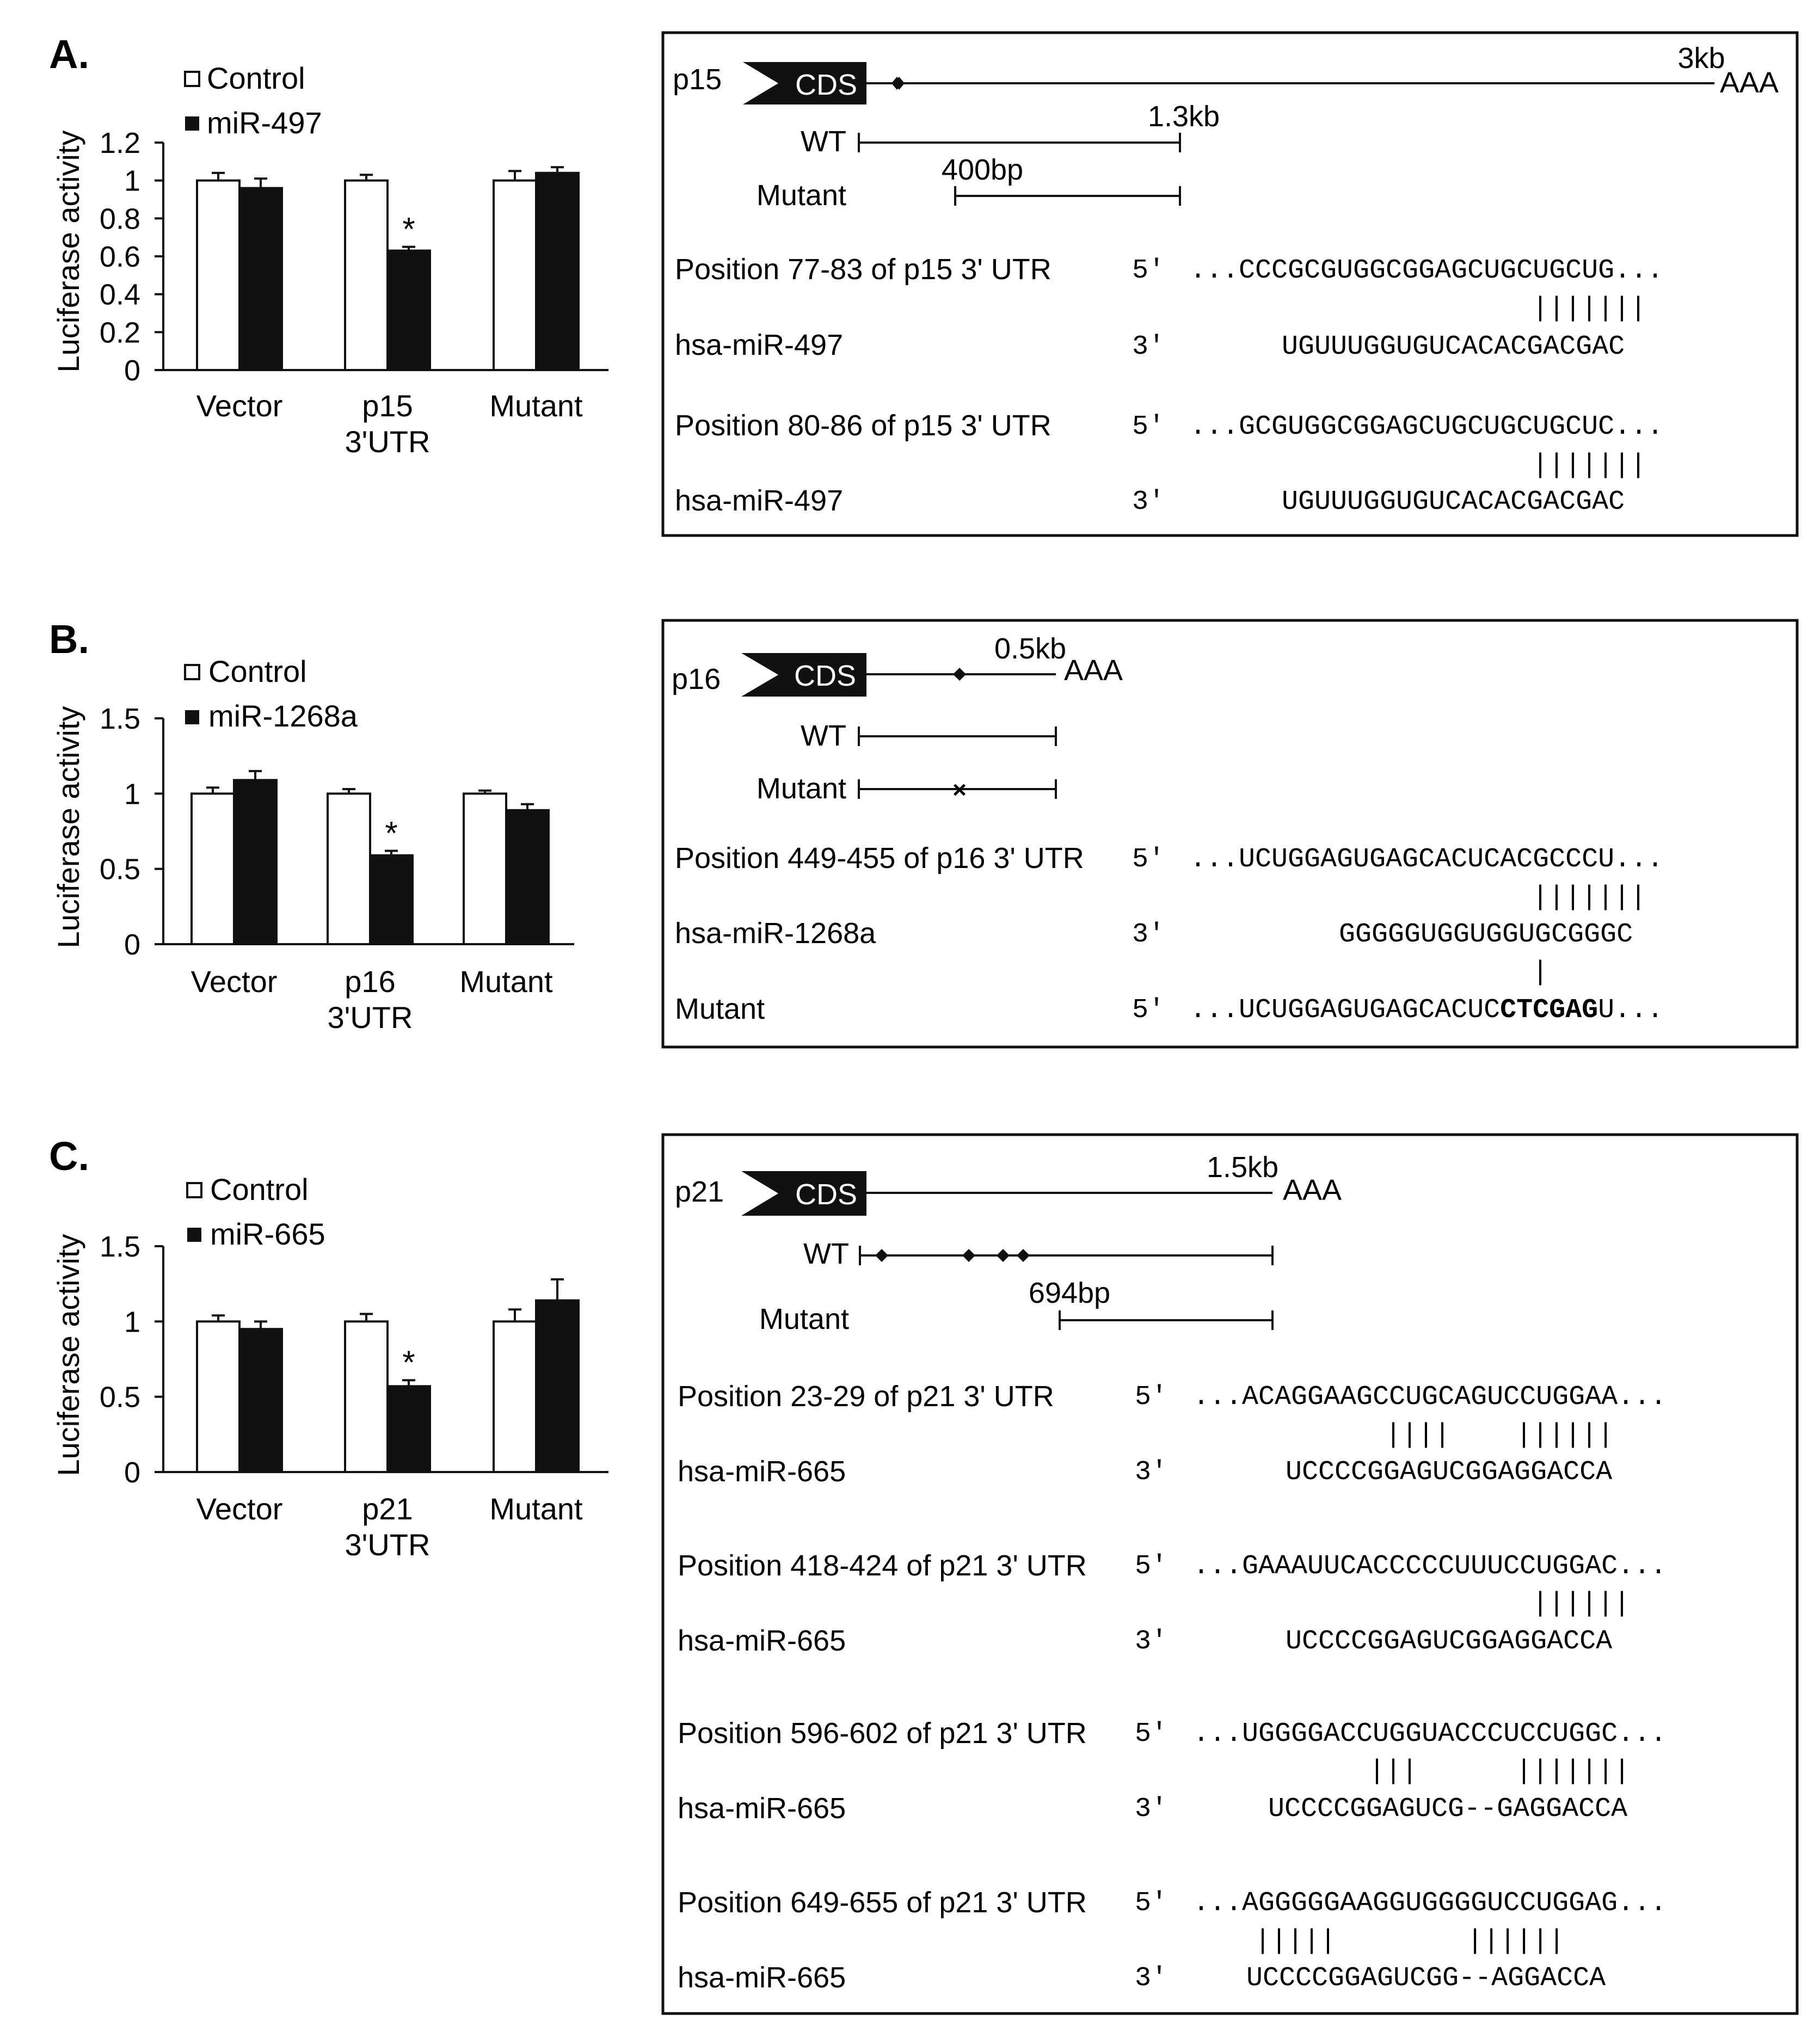 The image size is (1820, 2038). What do you see at coordinates (1184, 116) in the screenshot?
I see `wt-length-label: 1.3kb` at bounding box center [1184, 116].